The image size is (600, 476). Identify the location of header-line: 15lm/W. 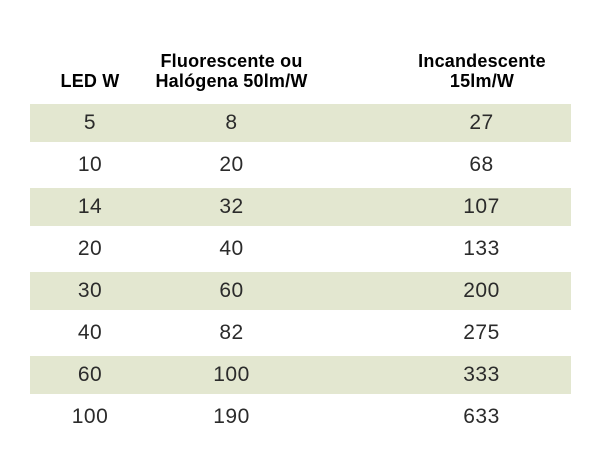
(482, 81).